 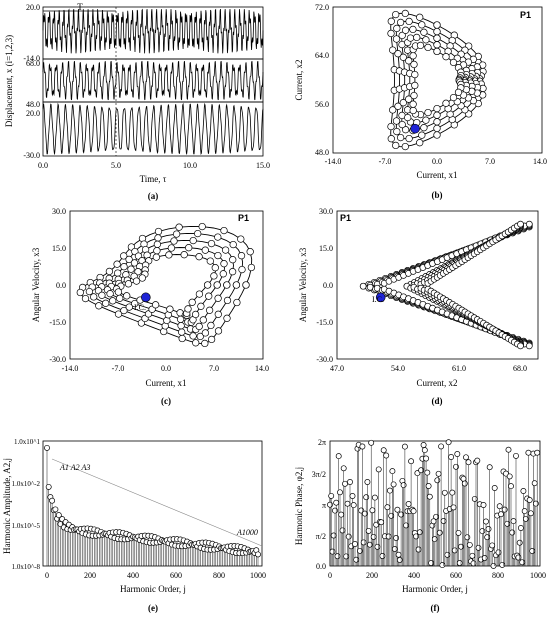 What do you see at coordinates (414, 575) in the screenshot?
I see `f-xtick-2: 400` at bounding box center [414, 575].